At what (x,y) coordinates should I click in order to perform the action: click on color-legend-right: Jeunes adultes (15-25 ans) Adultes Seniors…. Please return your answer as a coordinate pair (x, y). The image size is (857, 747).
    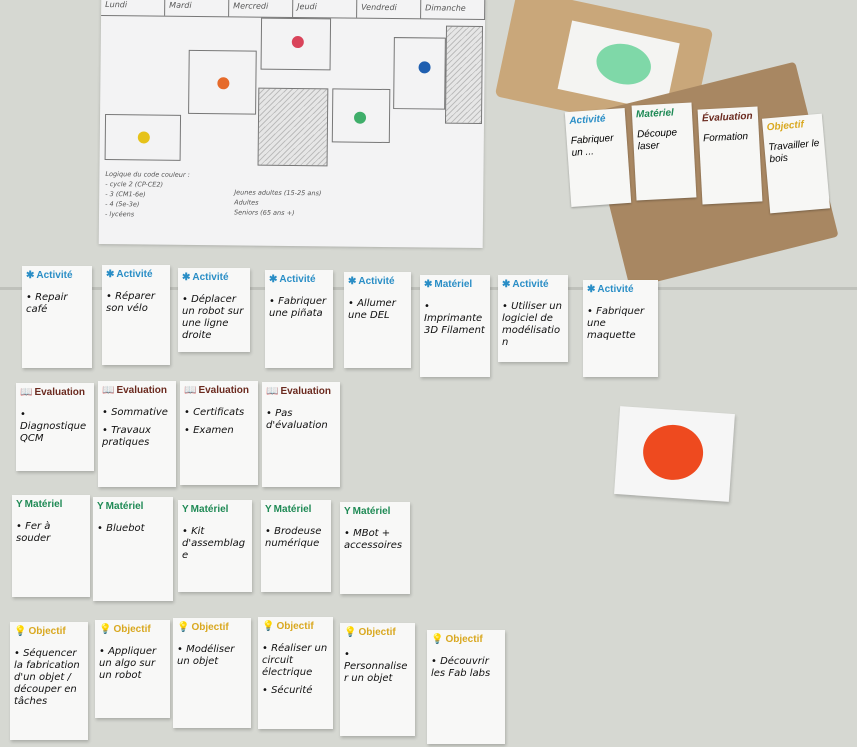
    Looking at the image, I should click on (277, 202).